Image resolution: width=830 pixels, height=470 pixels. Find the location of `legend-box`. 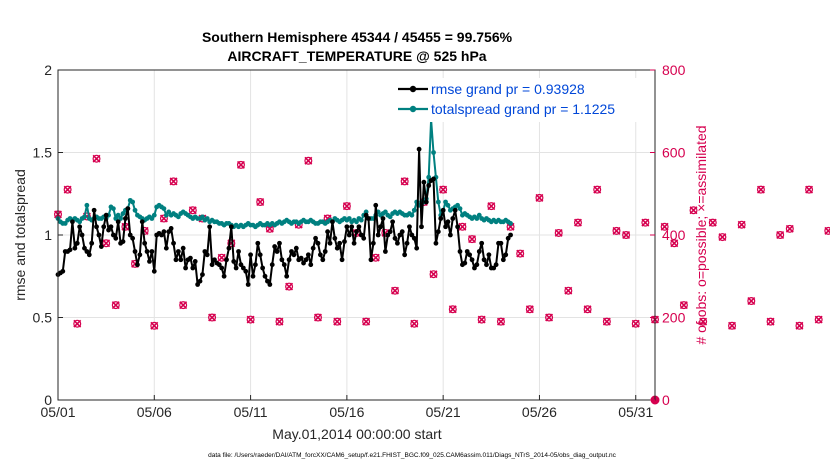

legend-box is located at coordinates (521, 100).